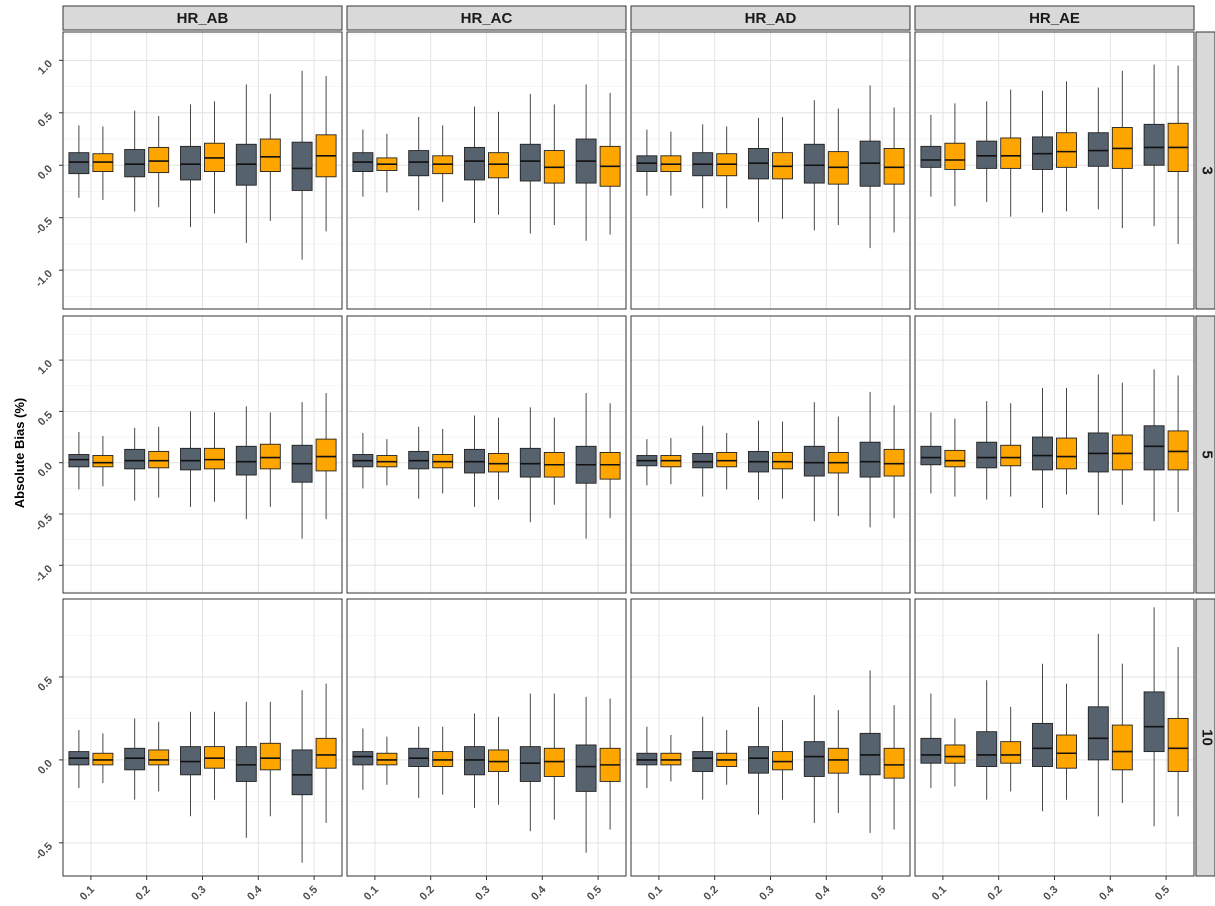 The height and width of the screenshot is (906, 1215). What do you see at coordinates (594, 893) in the screenshot?
I see `x-tick-label: 0.5` at bounding box center [594, 893].